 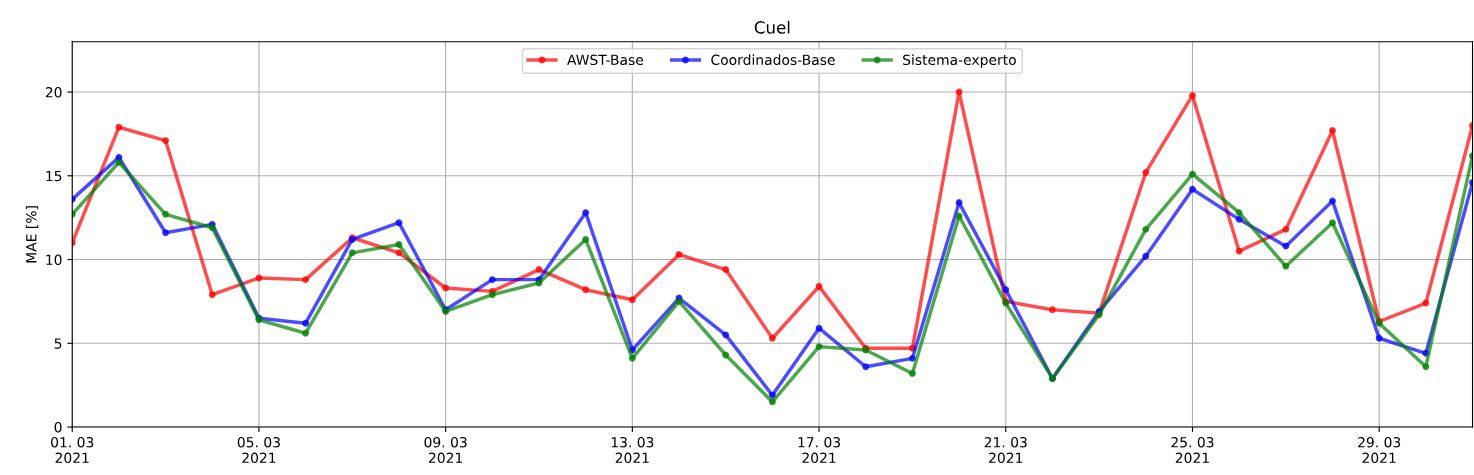 What do you see at coordinates (1005, 450) in the screenshot?
I see `x-tick-label: 21. 03 2021` at bounding box center [1005, 450].